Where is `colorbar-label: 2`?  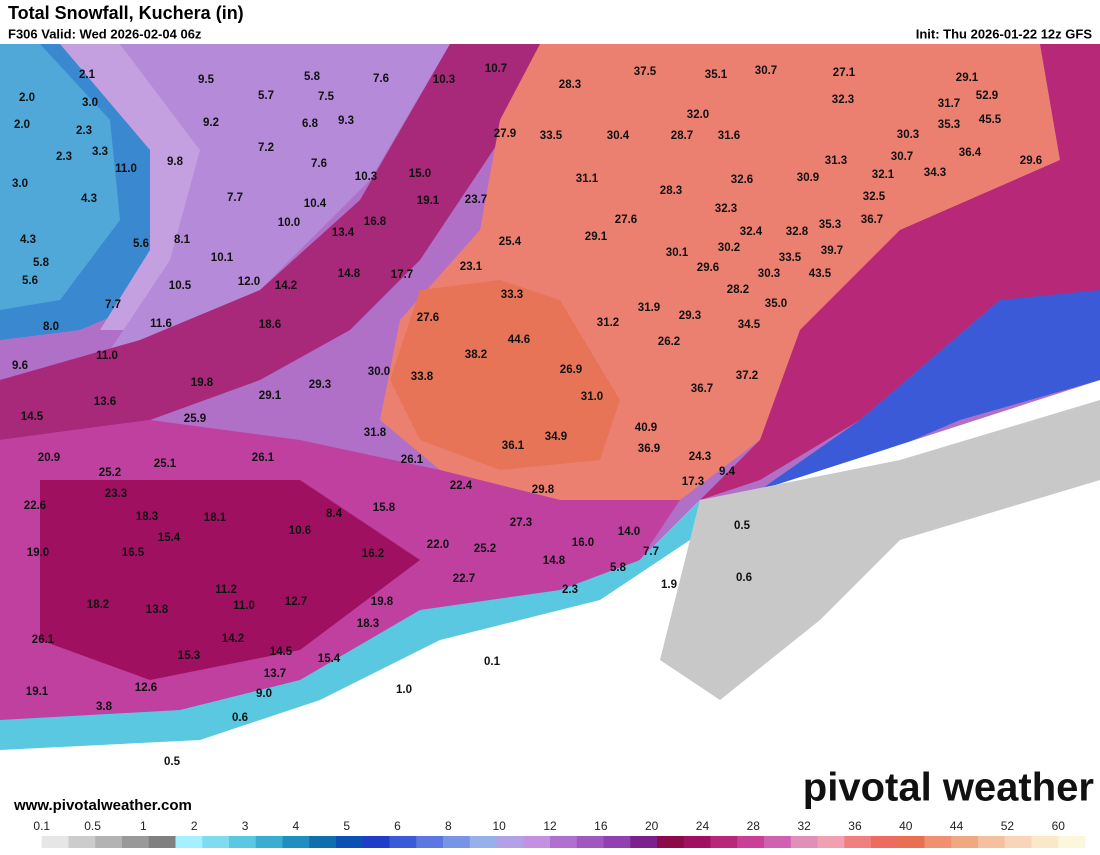 colorbar-label: 2 is located at coordinates (194, 826).